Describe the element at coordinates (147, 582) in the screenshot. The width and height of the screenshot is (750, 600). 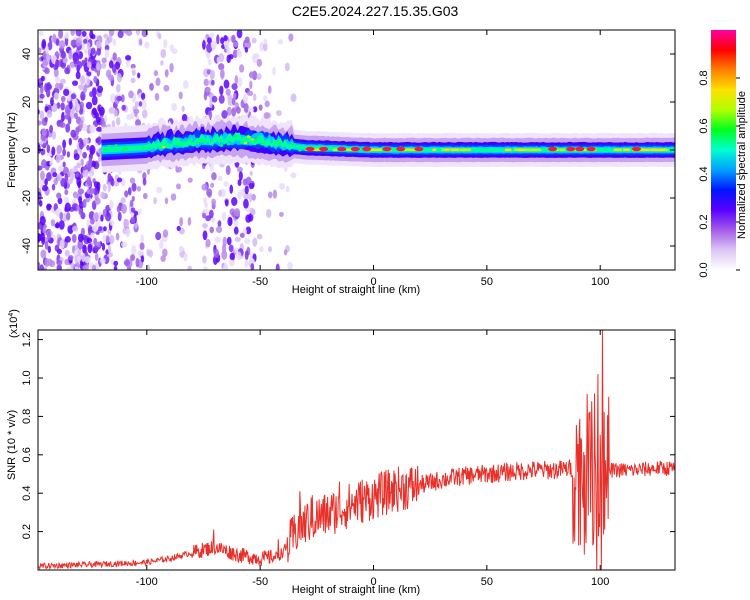
I see `x-tick-label: -100` at that location.